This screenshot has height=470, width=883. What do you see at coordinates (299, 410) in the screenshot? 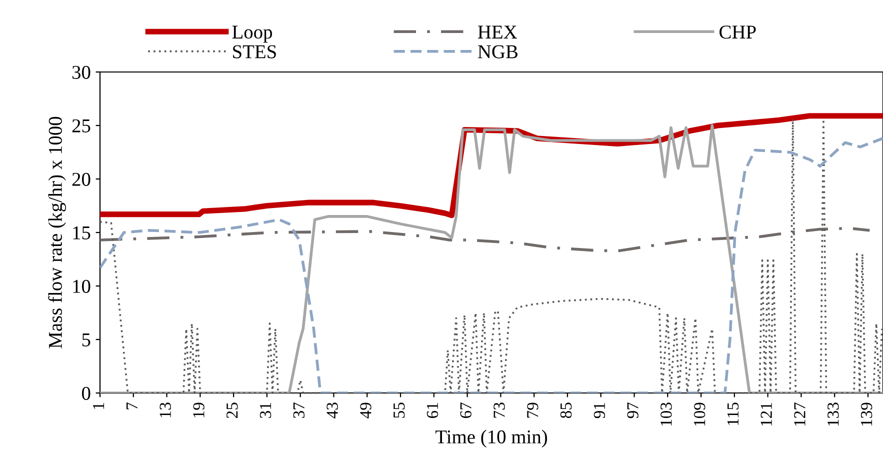
I see `x-tick-label: 37` at bounding box center [299, 410].